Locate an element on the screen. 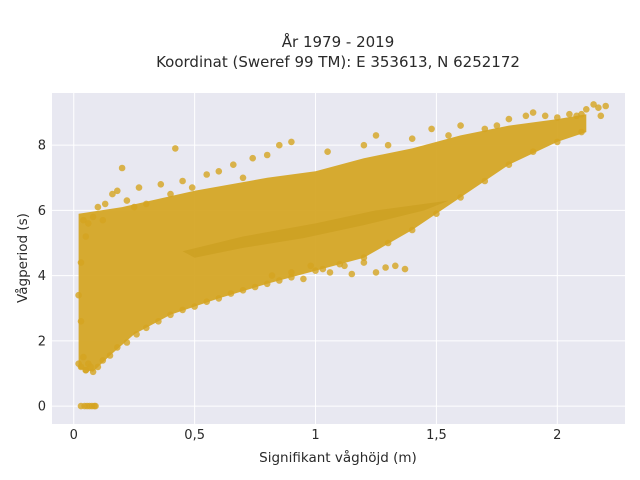 This screenshot has width=640, height=480. y-tick-label: 8 is located at coordinates (42, 146).